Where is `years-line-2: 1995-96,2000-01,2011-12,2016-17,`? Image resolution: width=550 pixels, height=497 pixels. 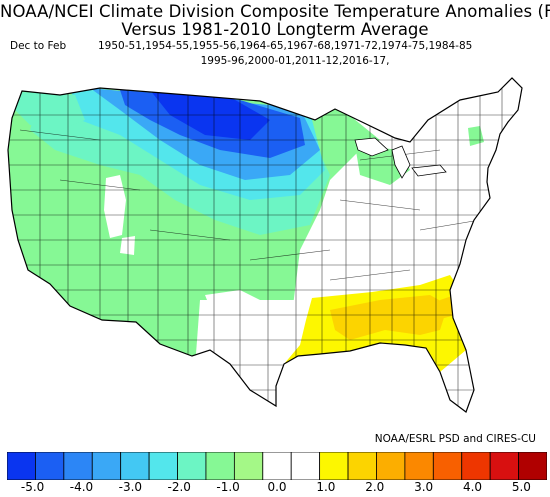
years-line-2: 1995-96,2000-01,2011-12,2016-17, is located at coordinates (295, 61).